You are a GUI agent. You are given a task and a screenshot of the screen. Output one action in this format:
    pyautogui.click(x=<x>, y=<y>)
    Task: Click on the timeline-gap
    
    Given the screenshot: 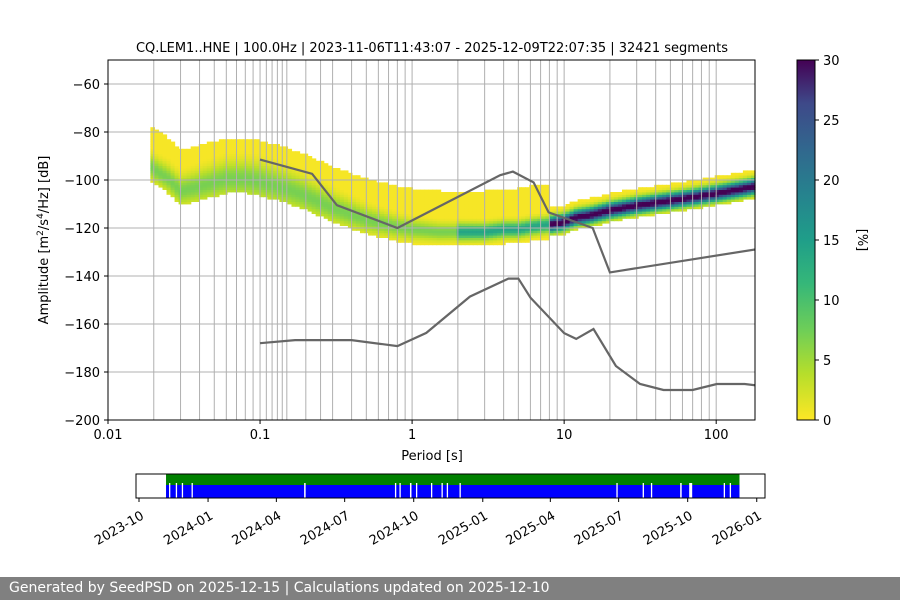 What is the action you would take?
    pyautogui.click(x=182, y=490)
    